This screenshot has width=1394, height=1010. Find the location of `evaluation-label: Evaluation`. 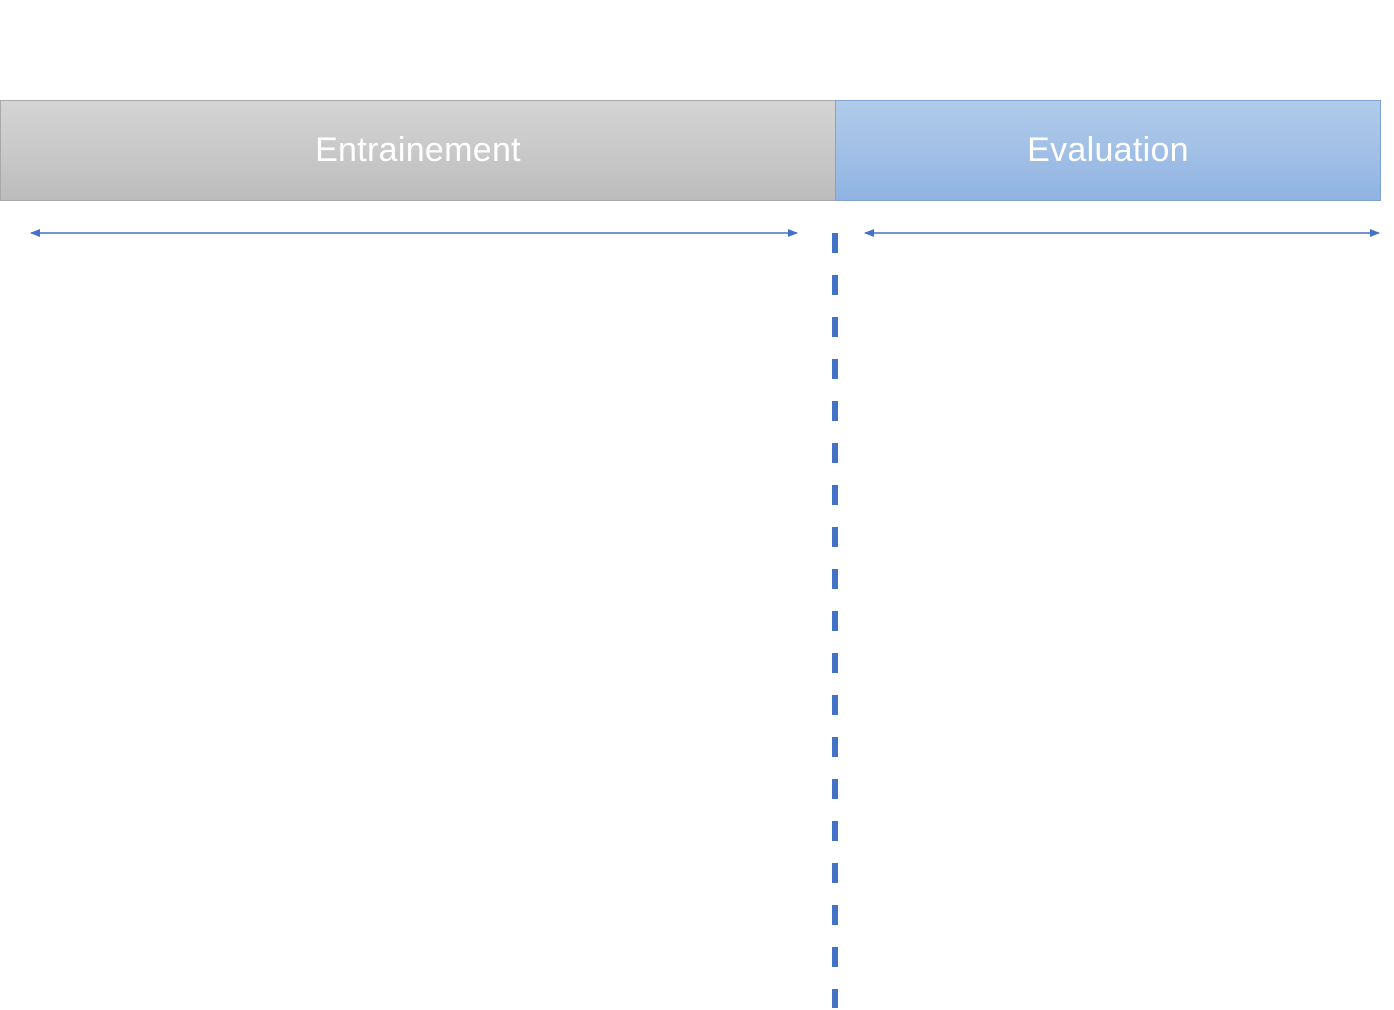

evaluation-label: Evaluation is located at coordinates (1108, 150).